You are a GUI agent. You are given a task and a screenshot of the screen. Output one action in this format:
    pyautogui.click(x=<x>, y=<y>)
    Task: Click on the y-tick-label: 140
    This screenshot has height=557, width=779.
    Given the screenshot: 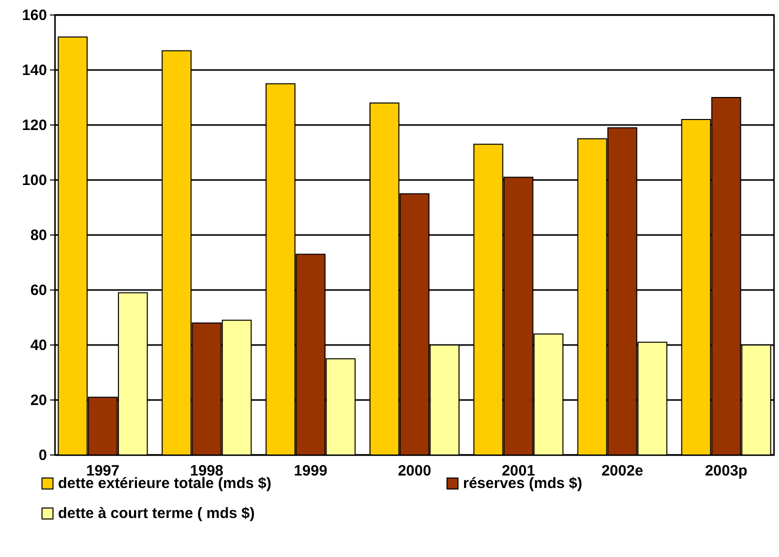 What is the action you would take?
    pyautogui.click(x=34, y=70)
    